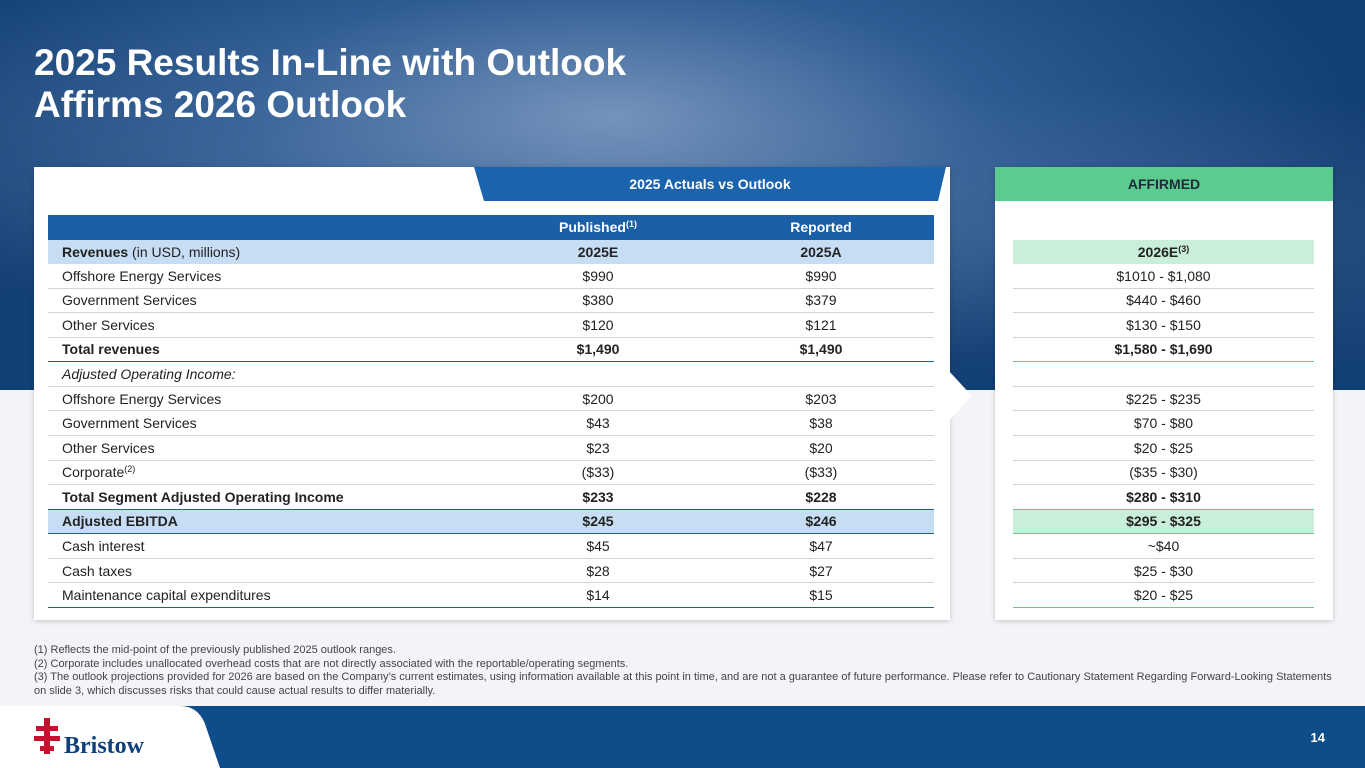  I want to click on outlook-row: $1,580 - $1,690, so click(1163, 350).